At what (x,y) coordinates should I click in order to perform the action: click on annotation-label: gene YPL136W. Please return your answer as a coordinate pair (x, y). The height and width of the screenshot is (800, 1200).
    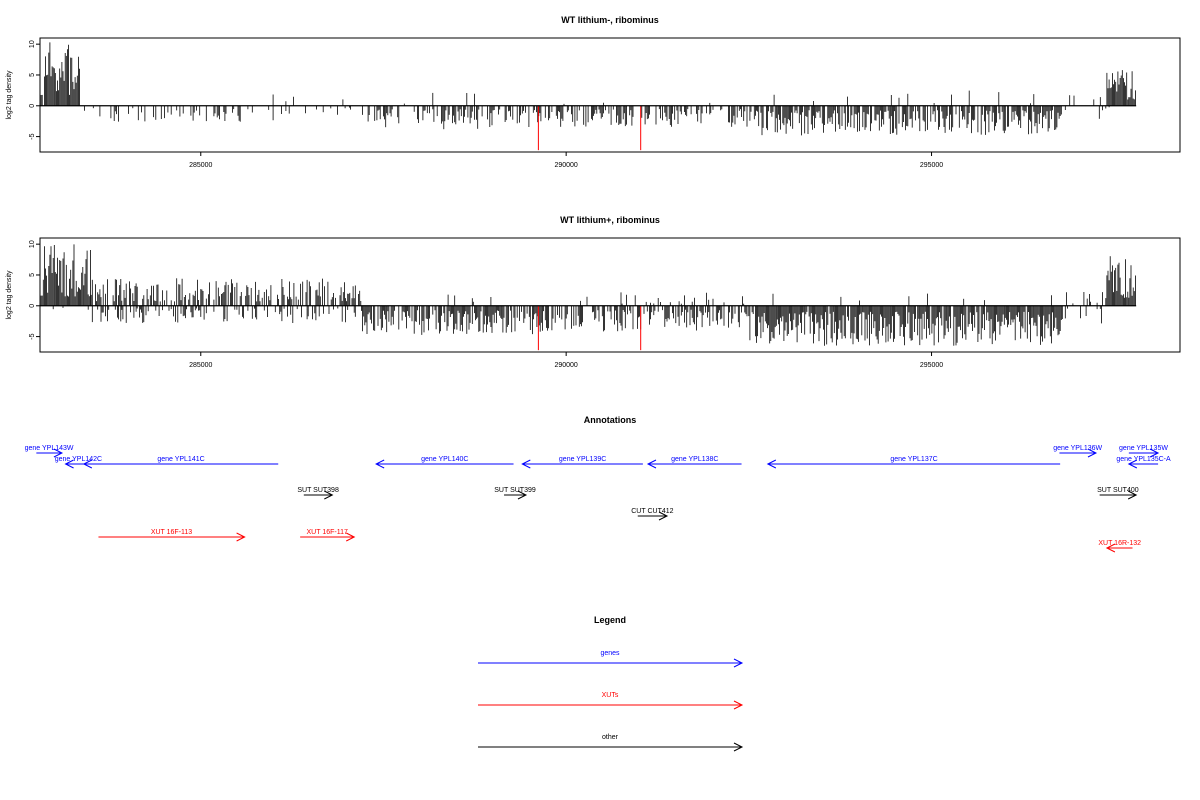
    Looking at the image, I should click on (1077, 448).